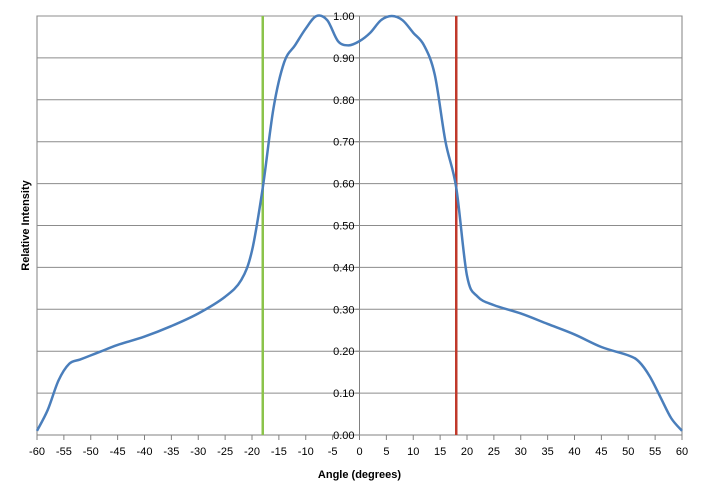 The width and height of the screenshot is (703, 502). What do you see at coordinates (413, 452) in the screenshot?
I see `x-tick-label: 10` at bounding box center [413, 452].